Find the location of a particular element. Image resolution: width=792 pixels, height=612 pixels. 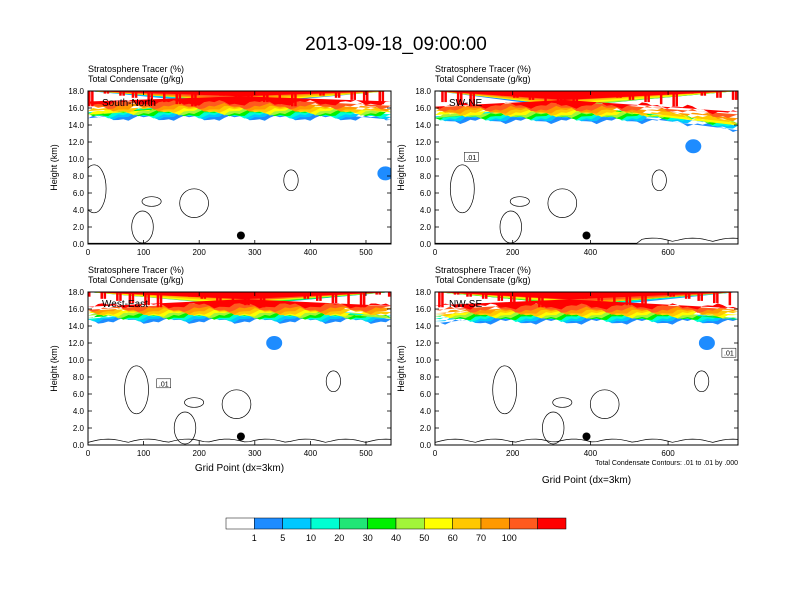

panel-name: SW-NE is located at coordinates (465, 103).